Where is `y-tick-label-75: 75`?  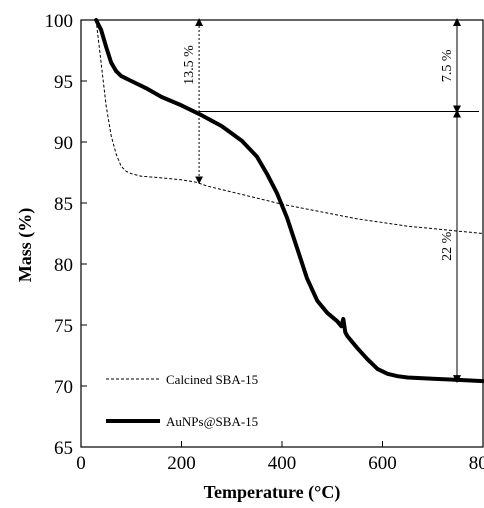
y-tick-label-75: 75 is located at coordinates (63, 326).